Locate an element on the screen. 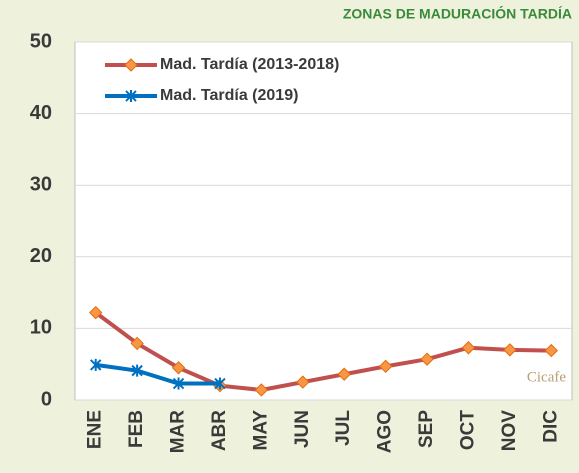 The height and width of the screenshot is (473, 579). x-tick-label: ABR is located at coordinates (219, 430).